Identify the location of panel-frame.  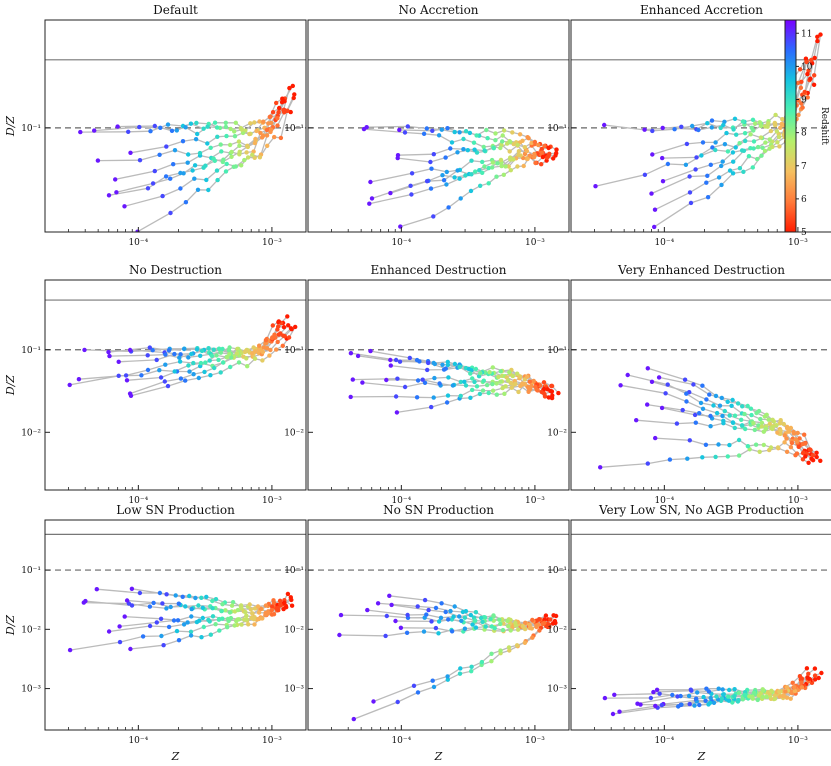
(700, 126).